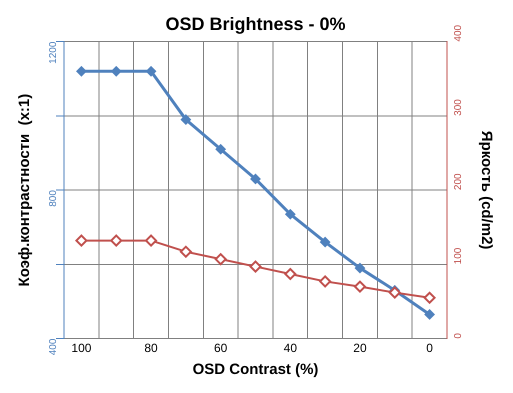 The width and height of the screenshot is (513, 393). I want to click on x-tick-label: 40, so click(291, 348).